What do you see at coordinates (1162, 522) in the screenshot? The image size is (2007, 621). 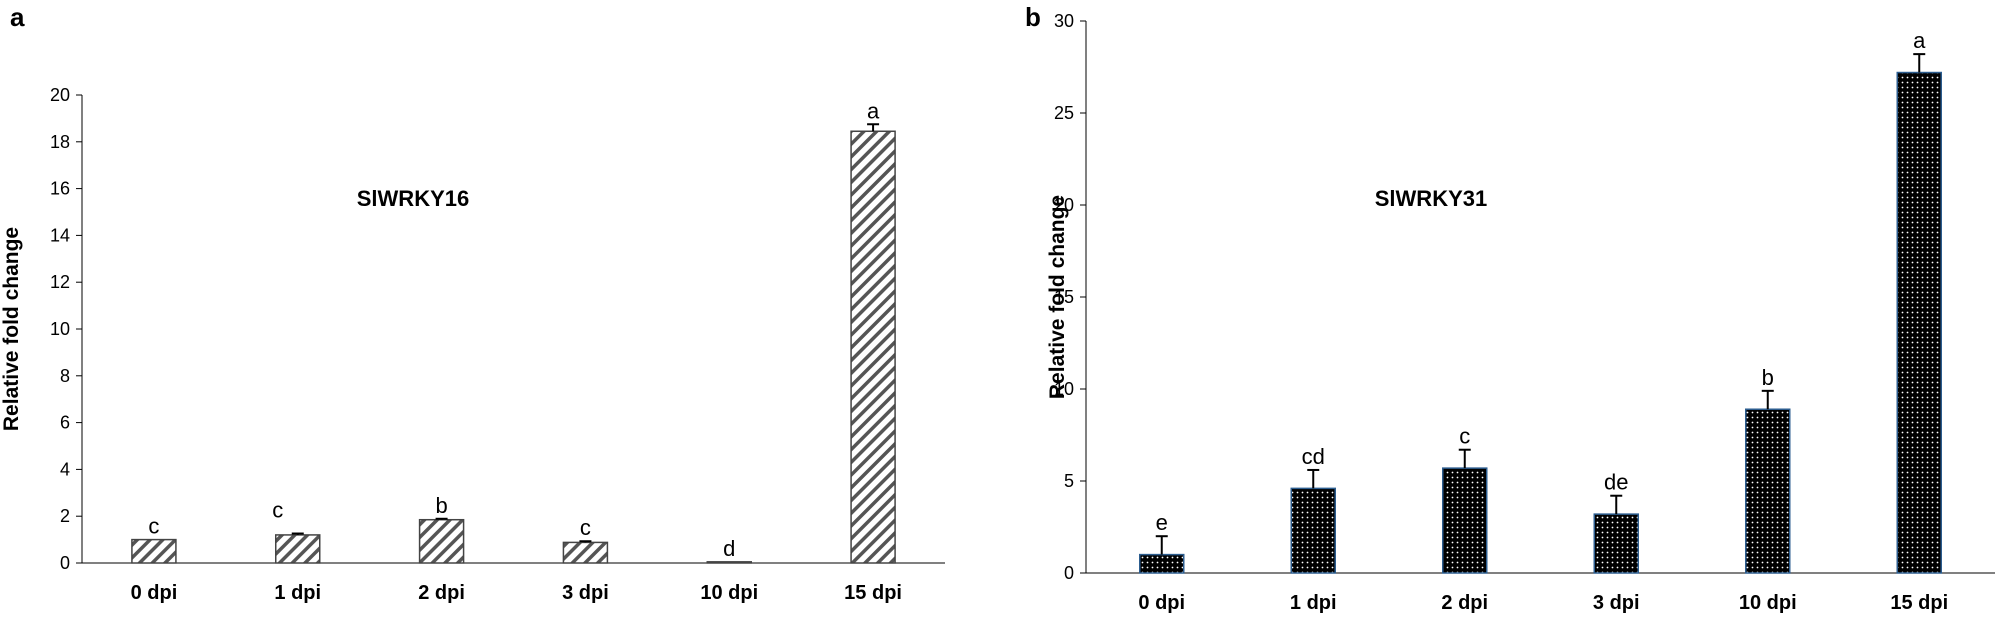 I see `significance-label: e` at bounding box center [1162, 522].